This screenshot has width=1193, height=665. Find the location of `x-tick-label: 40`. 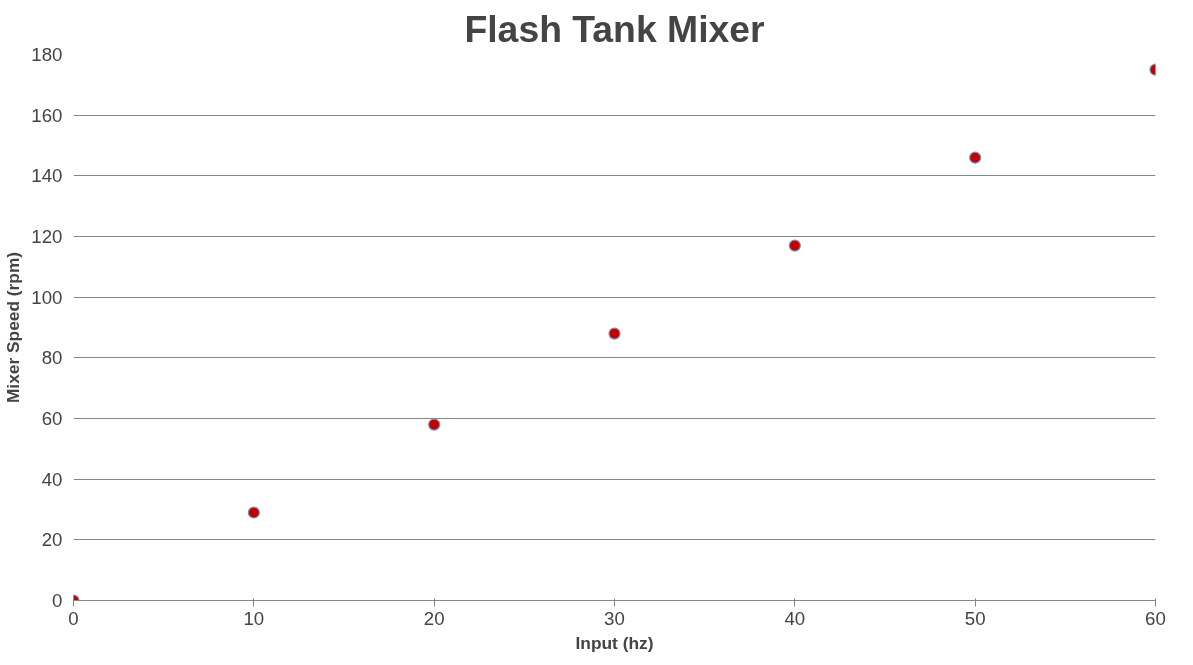

x-tick-label: 40 is located at coordinates (795, 618).